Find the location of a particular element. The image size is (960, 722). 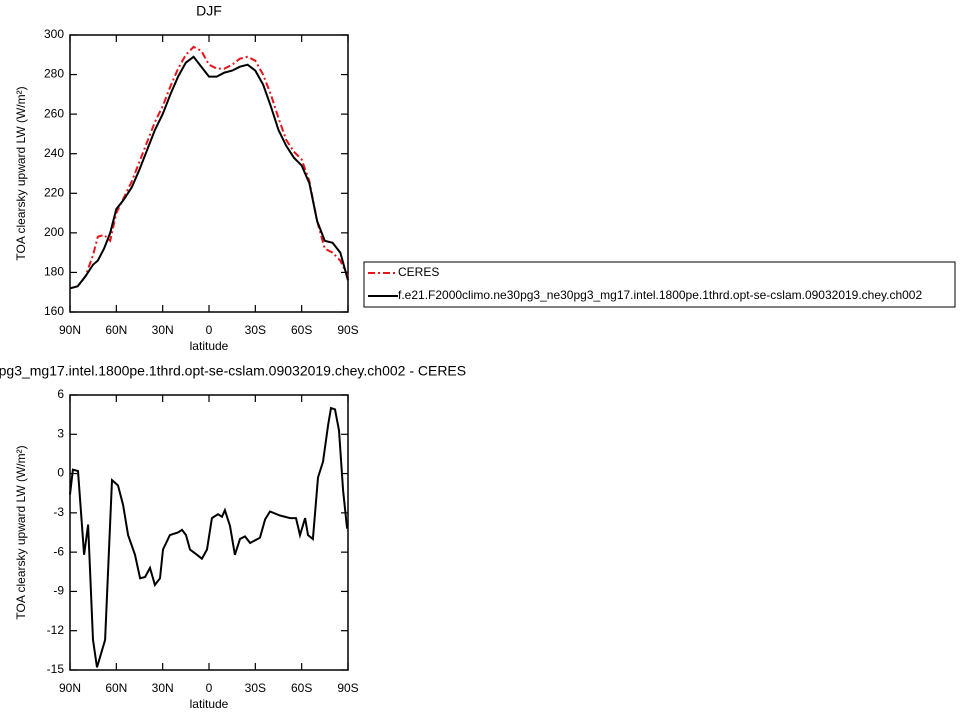

y-tick-label: -9 is located at coordinates (58, 591).